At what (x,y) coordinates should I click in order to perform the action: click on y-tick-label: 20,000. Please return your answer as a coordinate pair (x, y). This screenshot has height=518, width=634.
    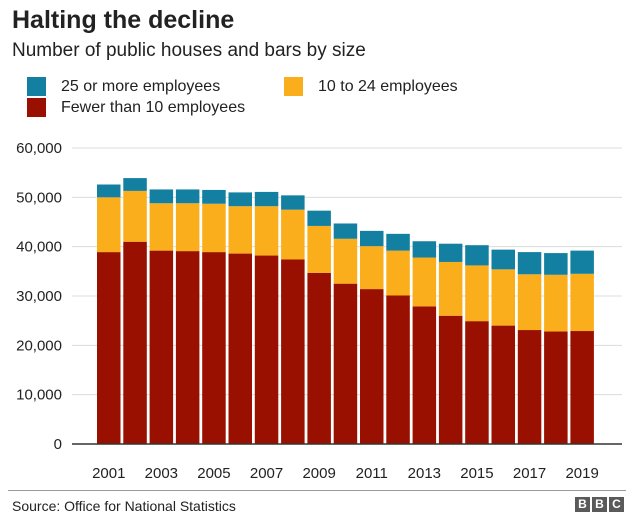
    Looking at the image, I should click on (39, 345).